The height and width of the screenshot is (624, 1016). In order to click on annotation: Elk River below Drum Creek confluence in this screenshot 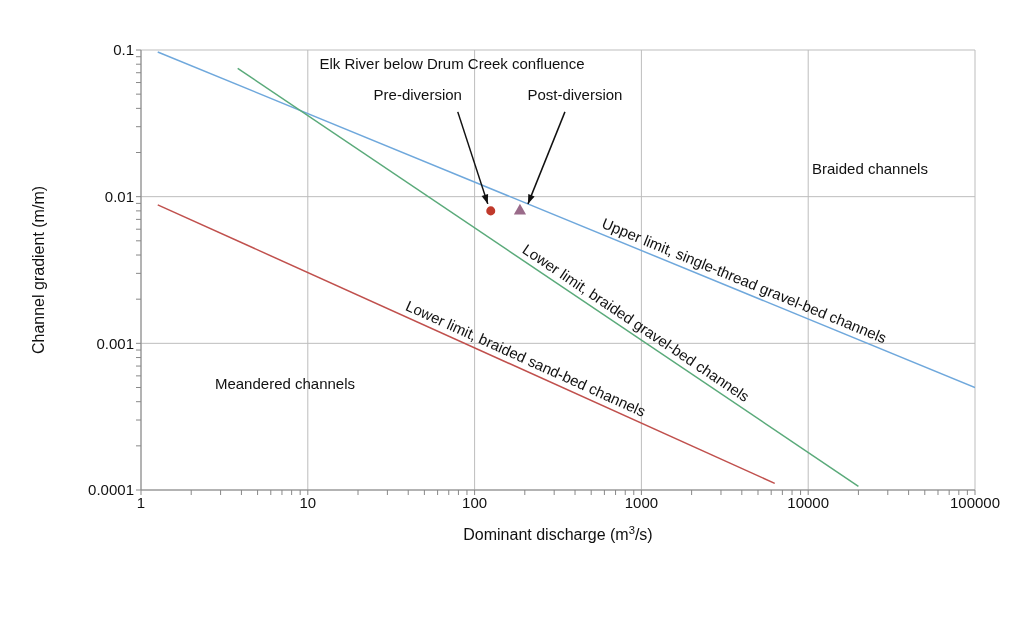, I will do `click(452, 63)`.